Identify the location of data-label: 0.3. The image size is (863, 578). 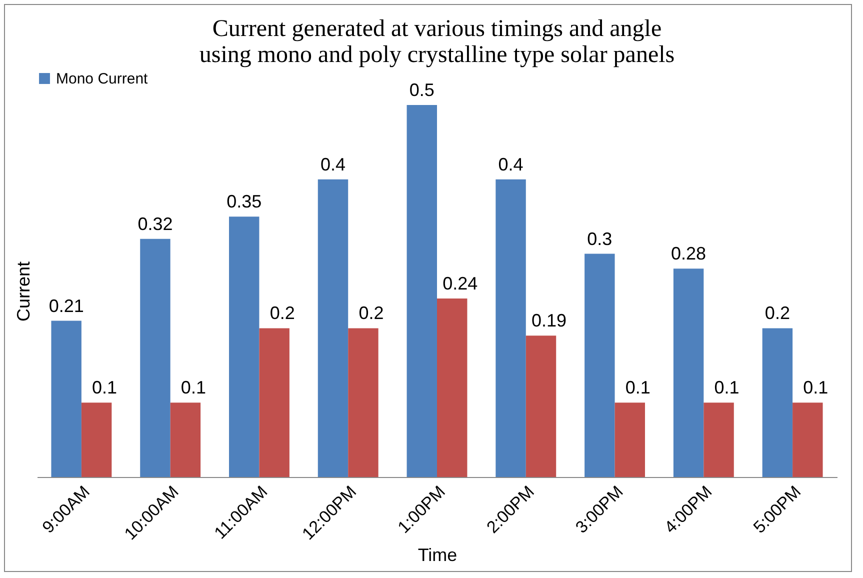
(599, 238).